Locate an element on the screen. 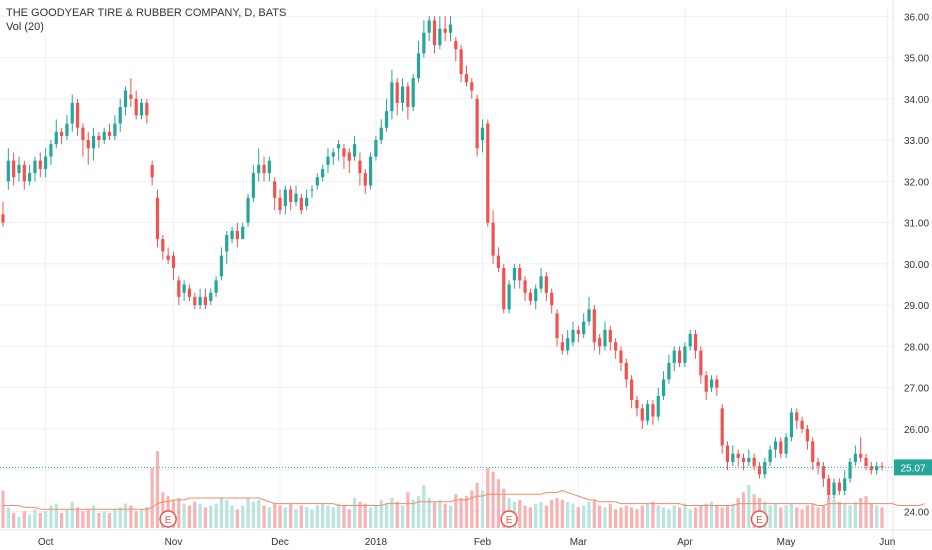 The height and width of the screenshot is (550, 932). y-tick-label: 36.00 is located at coordinates (916, 17).